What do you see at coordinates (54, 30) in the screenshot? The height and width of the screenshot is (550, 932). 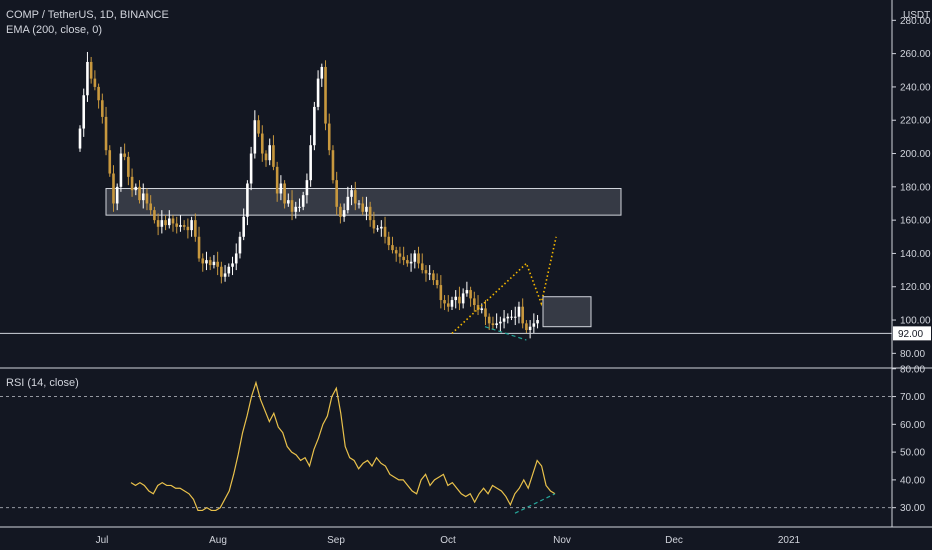 I see `ema-indicator-label: EMA (200, close, 0)` at bounding box center [54, 30].